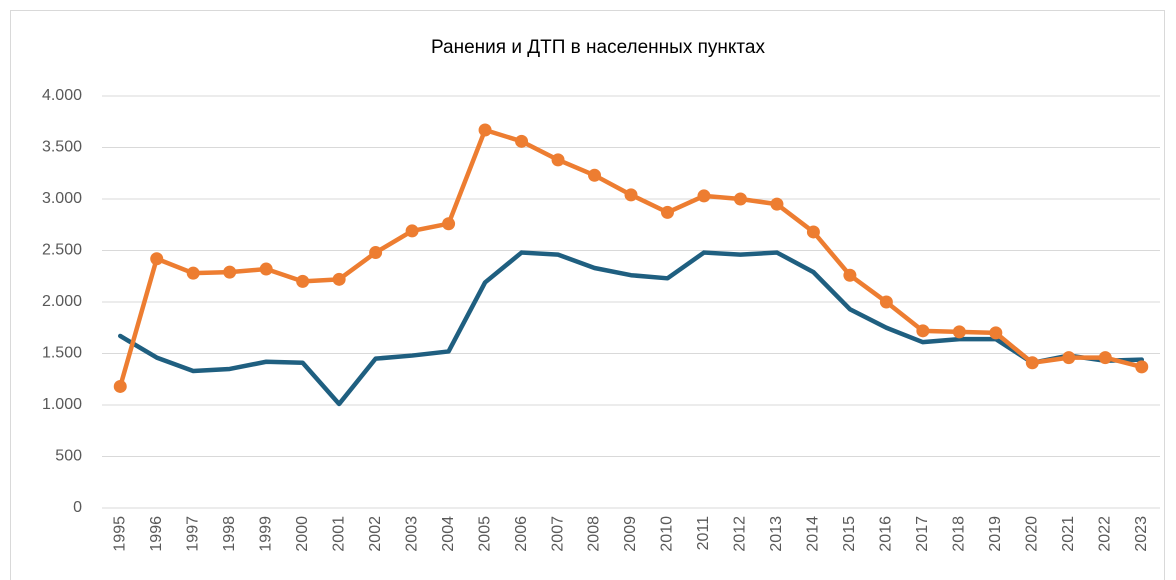  What do you see at coordinates (302, 534) in the screenshot?
I see `x-tick-label: 2000` at bounding box center [302, 534].